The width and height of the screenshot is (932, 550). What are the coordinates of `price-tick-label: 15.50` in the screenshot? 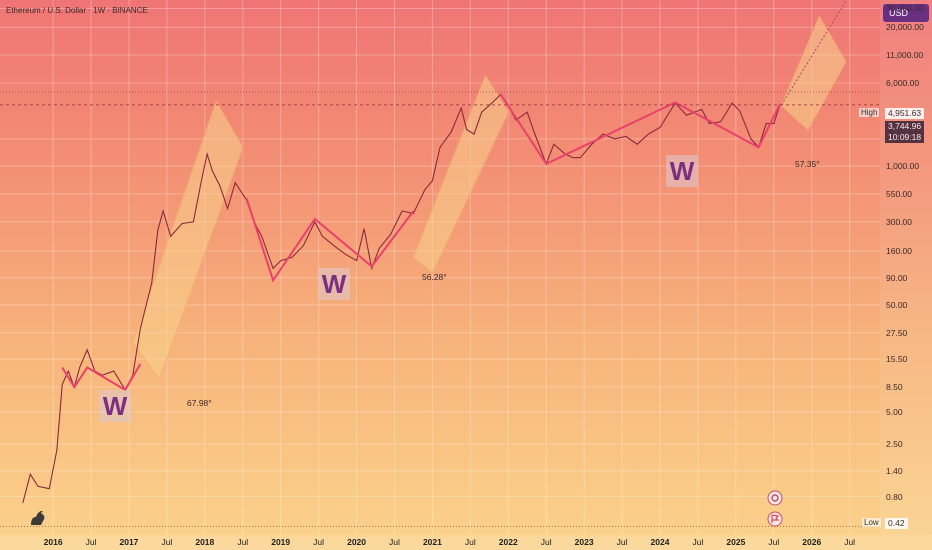 It's located at (897, 359).